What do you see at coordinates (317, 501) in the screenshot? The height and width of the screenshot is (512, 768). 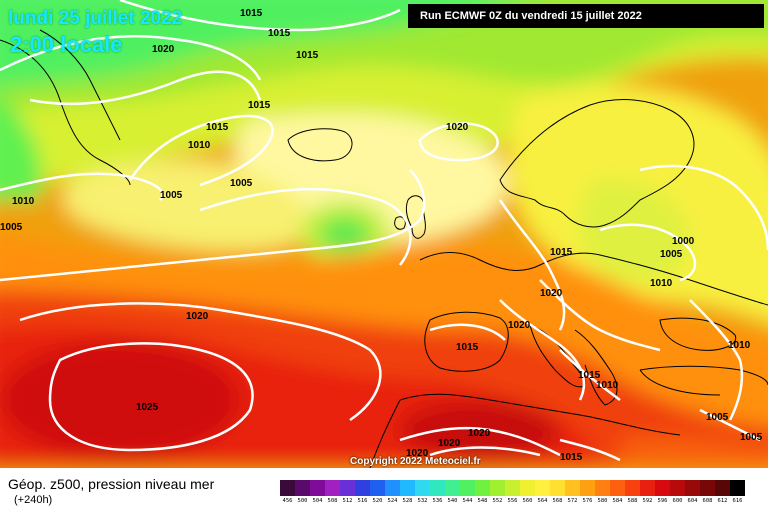 I see `scale-tick-label: 504` at bounding box center [317, 501].